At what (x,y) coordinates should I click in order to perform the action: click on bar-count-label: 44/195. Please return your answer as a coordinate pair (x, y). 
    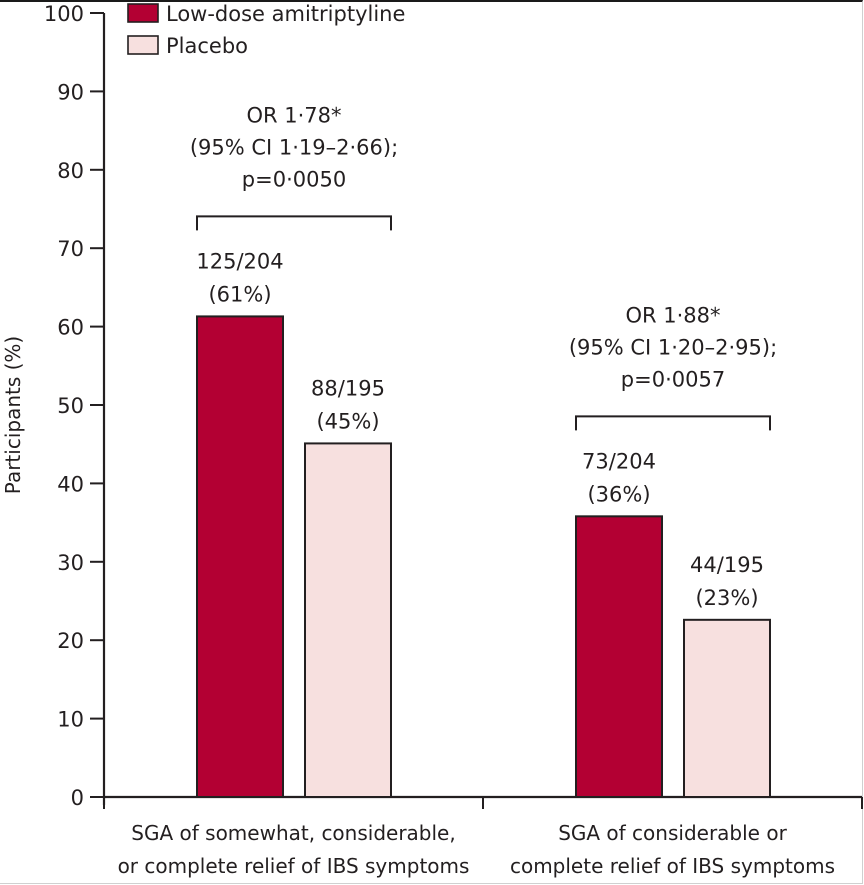
    Looking at the image, I should click on (727, 565).